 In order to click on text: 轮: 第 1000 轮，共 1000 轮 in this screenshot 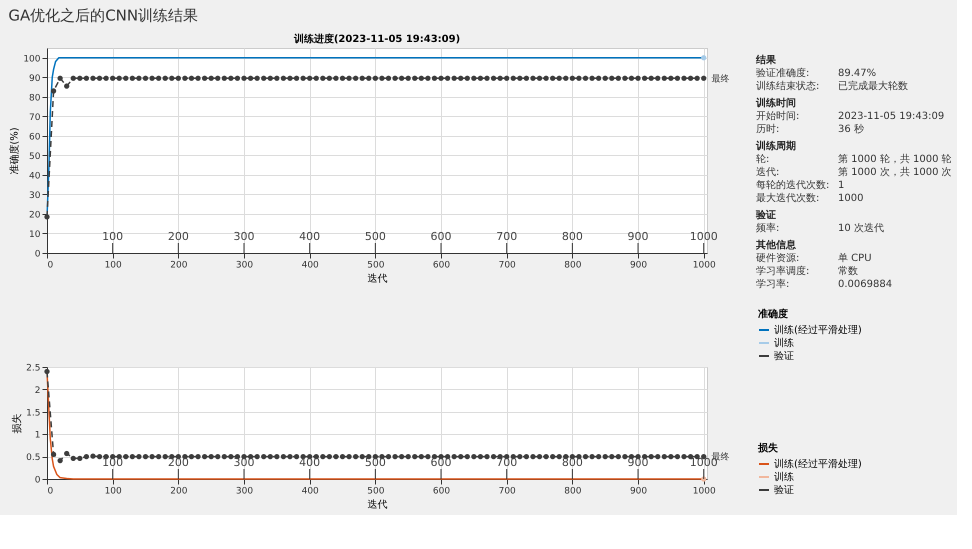, I will do `click(854, 159)`.